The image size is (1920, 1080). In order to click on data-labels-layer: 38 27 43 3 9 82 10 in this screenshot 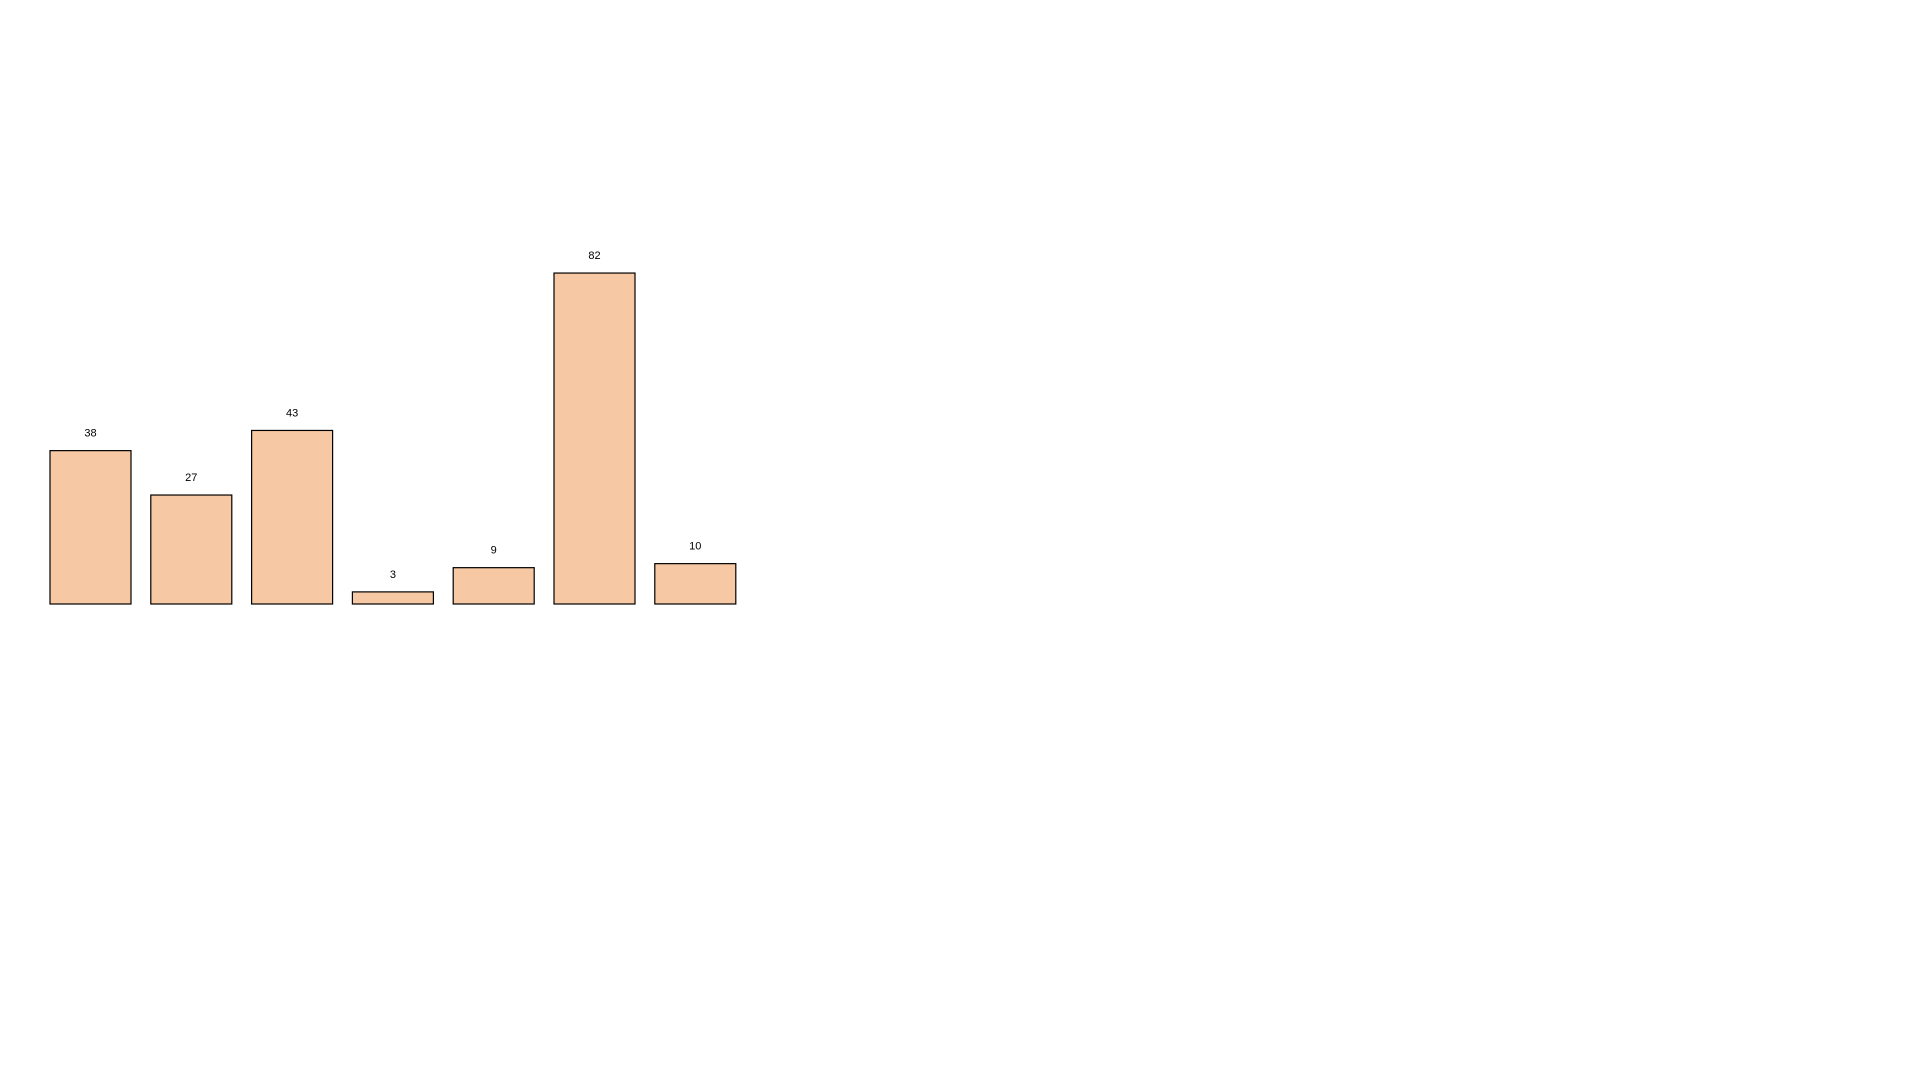, I will do `click(392, 415)`.